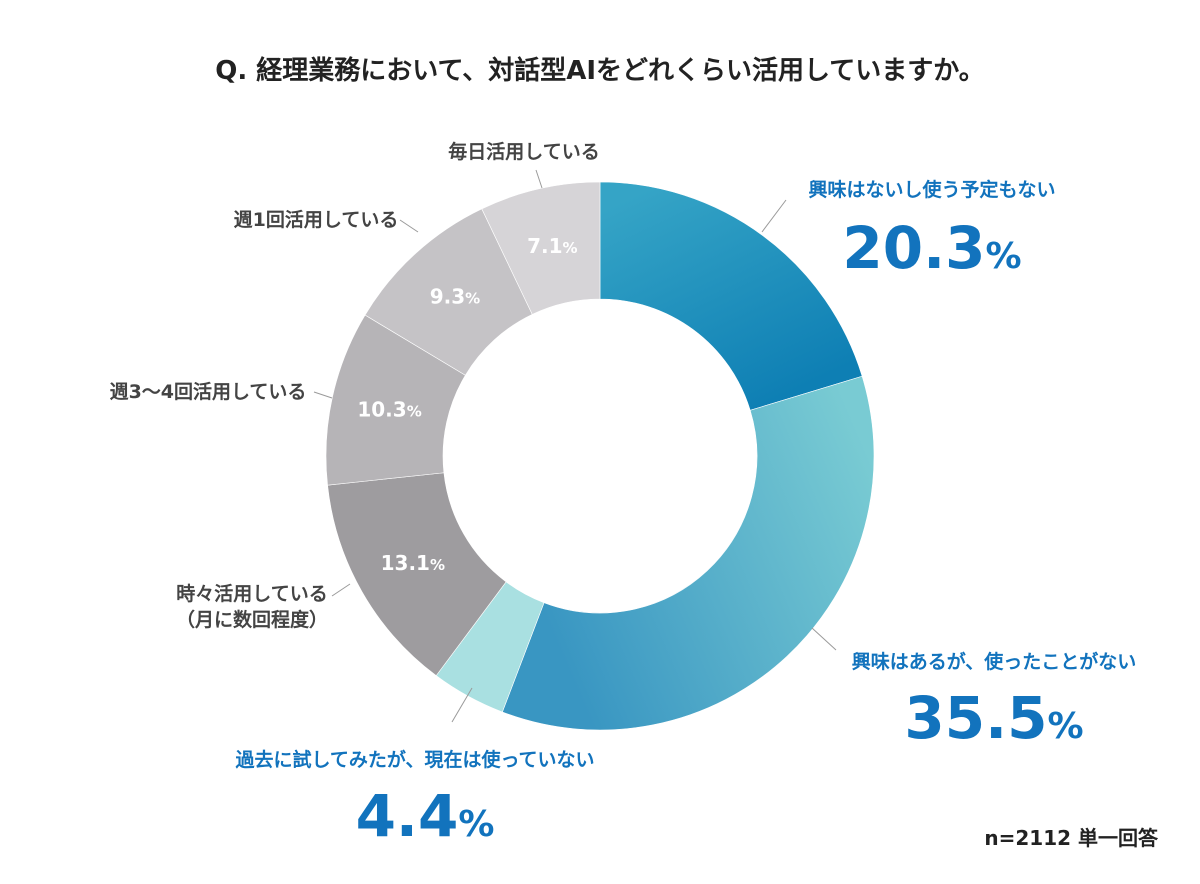 The image size is (1200, 884). I want to click on slice-category-label: 過去に試してみたが、現在は使っていない, so click(414, 759).